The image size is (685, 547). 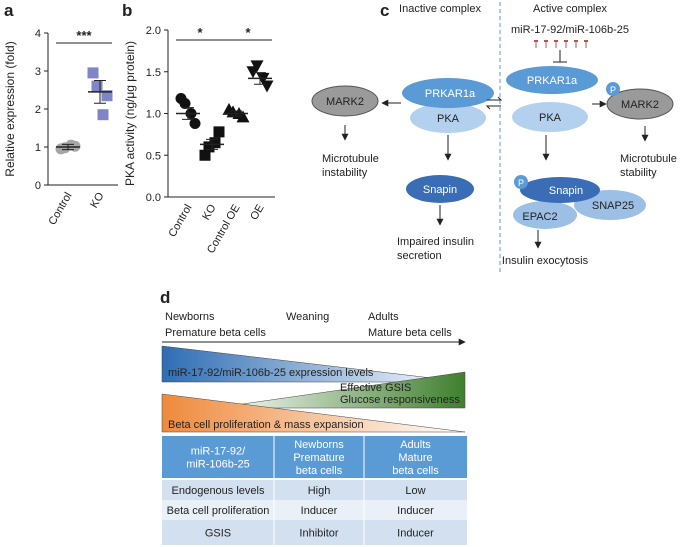 I want to click on effect: Microtubule instability, so click(x=350, y=166).